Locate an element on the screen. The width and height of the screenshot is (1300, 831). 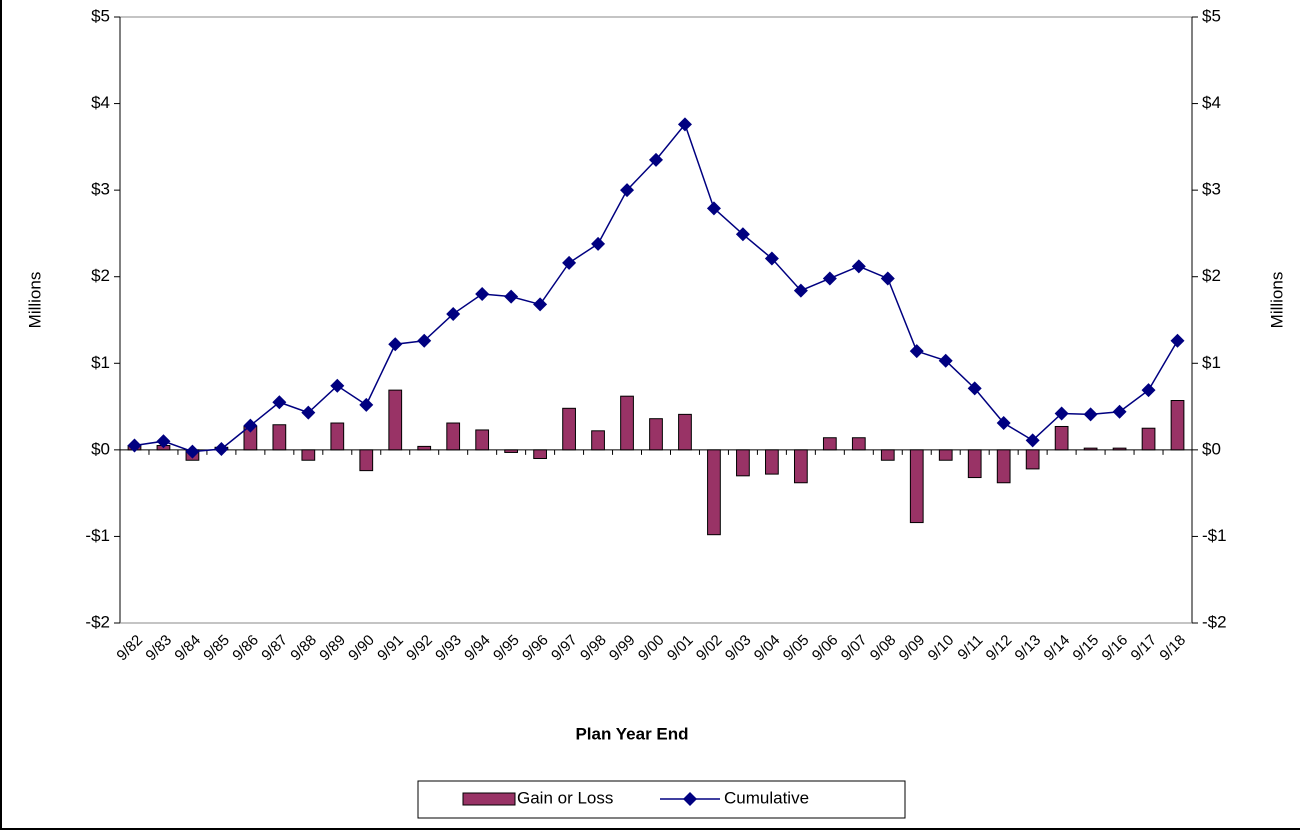
x-tick-label: 9/95 is located at coordinates (506, 648).